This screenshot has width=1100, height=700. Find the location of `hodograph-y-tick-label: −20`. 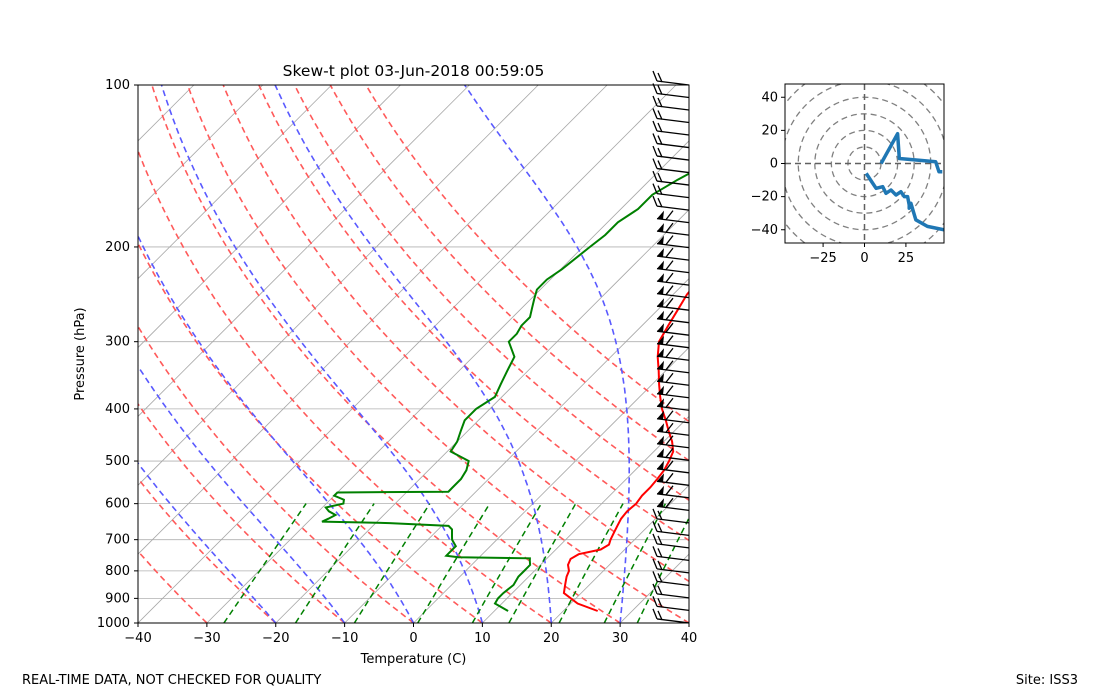

hodograph-y-tick-label: −20 is located at coordinates (764, 197).